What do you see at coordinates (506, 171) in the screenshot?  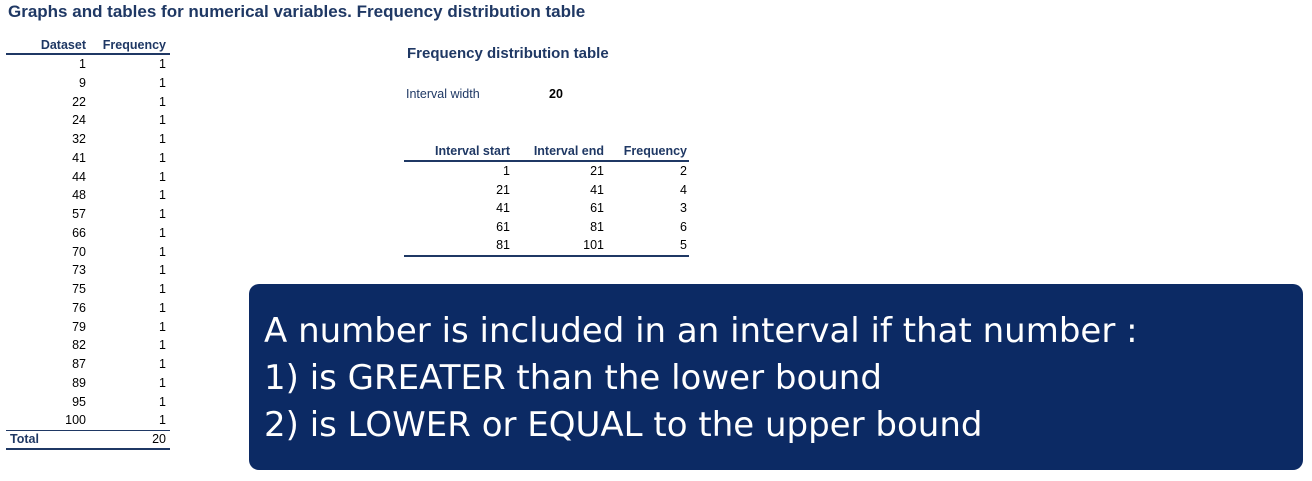 I see `interval-start-cell: 1` at bounding box center [506, 171].